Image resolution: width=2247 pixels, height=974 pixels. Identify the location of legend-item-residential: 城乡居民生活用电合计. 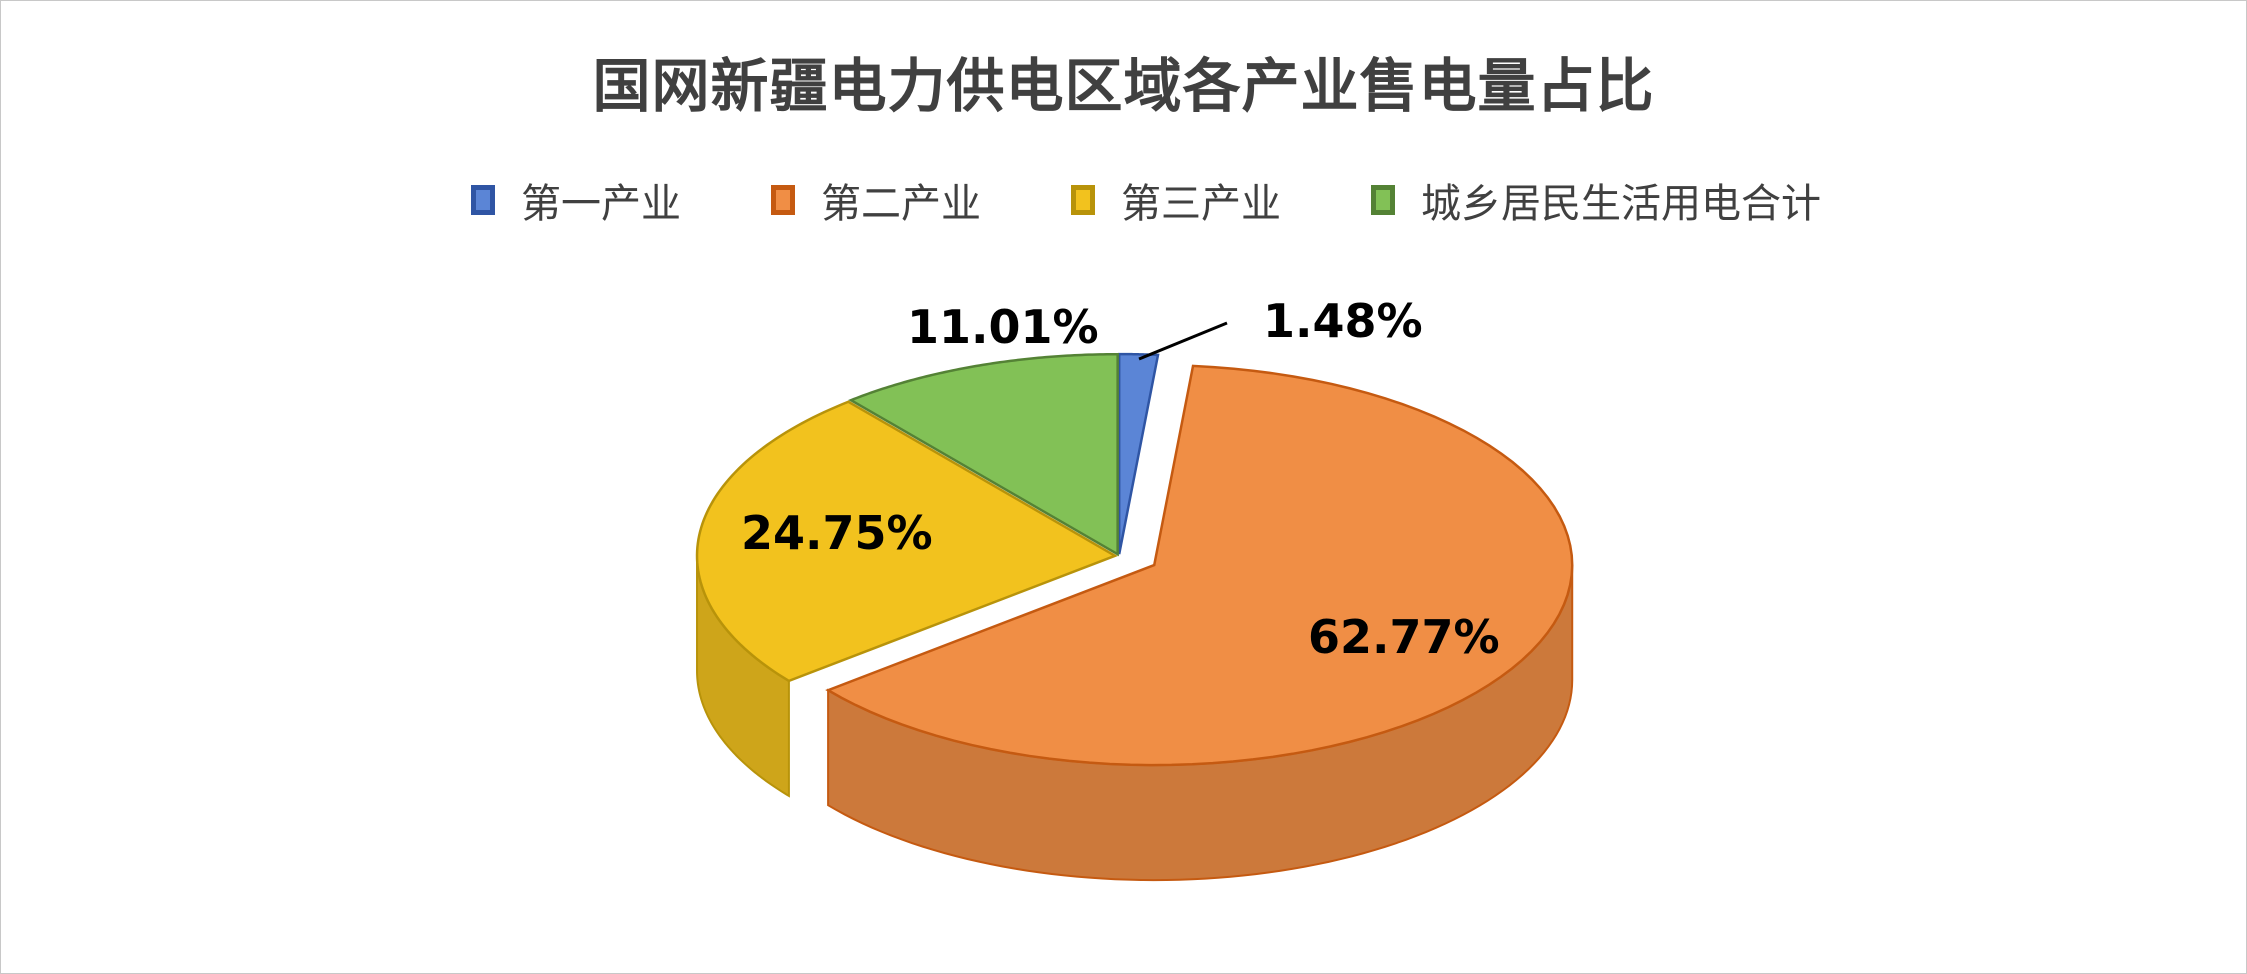
(1596, 200).